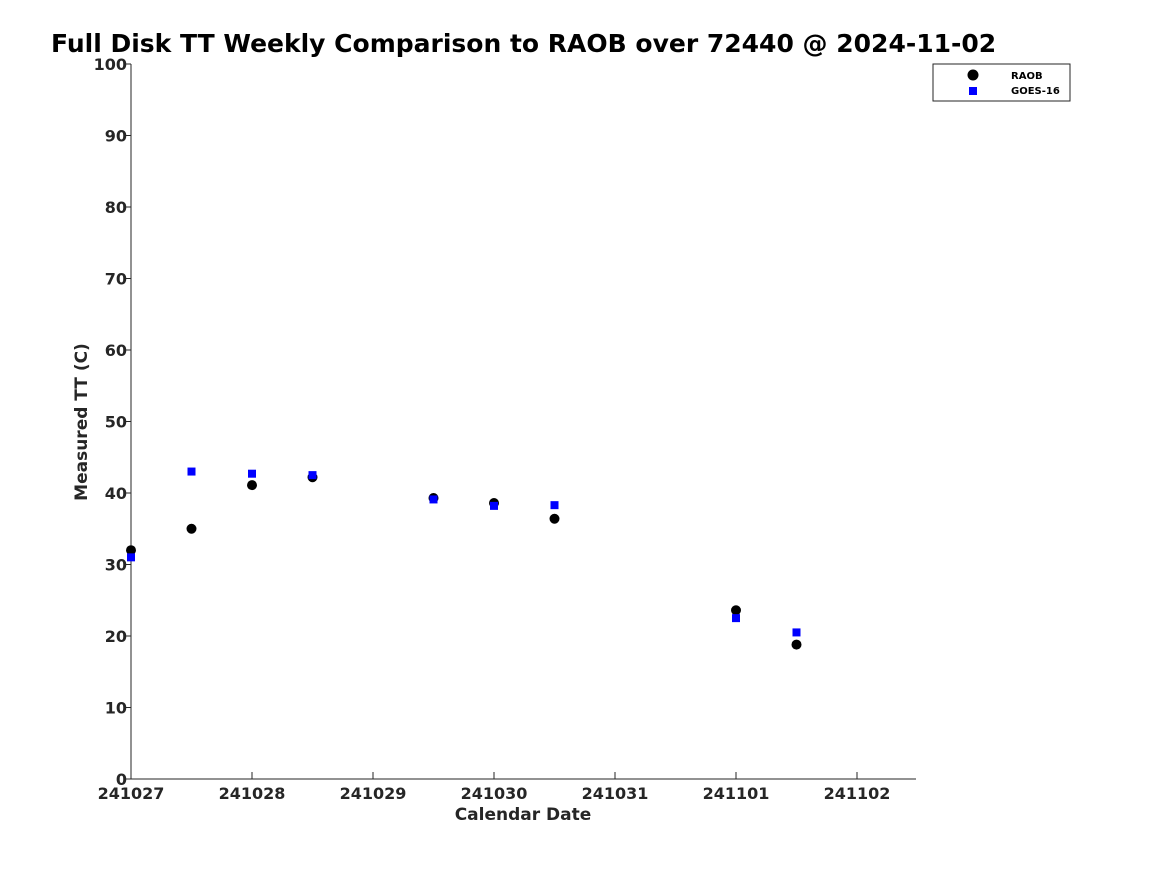 The image size is (1167, 875). Describe the element at coordinates (121, 779) in the screenshot. I see `y-tick-label: 0` at that location.